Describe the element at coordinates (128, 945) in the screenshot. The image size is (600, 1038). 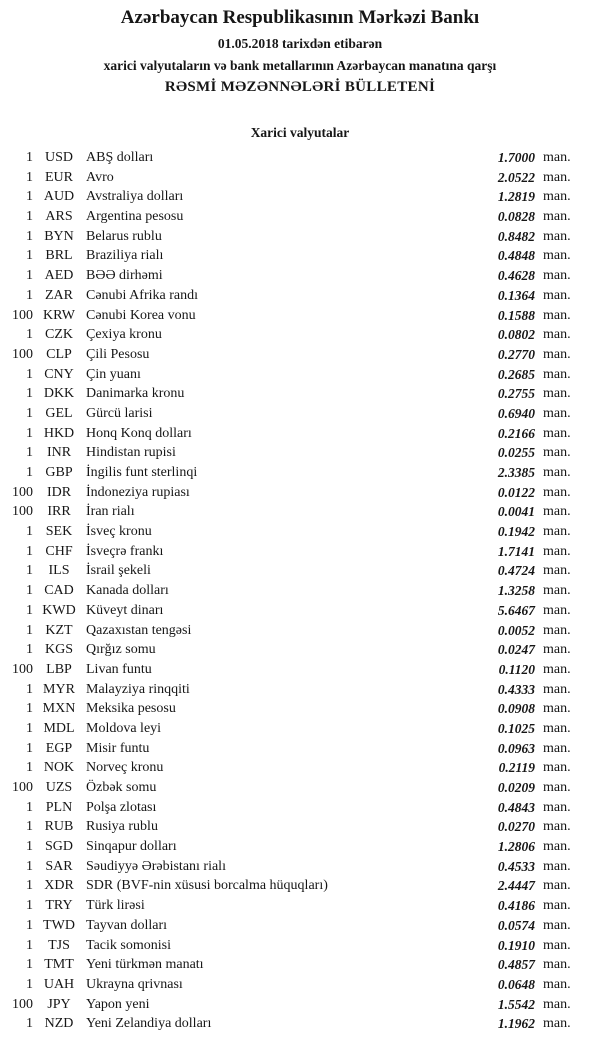
I see `currency-name: Tacik somonisi` at that location.